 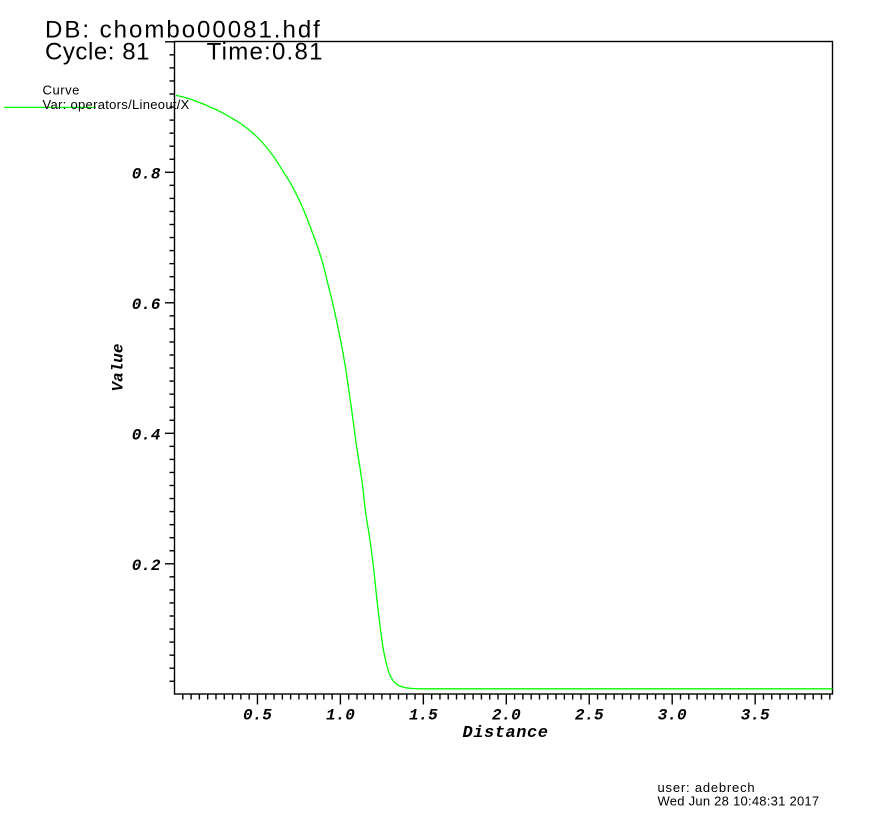 What do you see at coordinates (755, 716) in the screenshot?
I see `svg-text: 3.5` at bounding box center [755, 716].